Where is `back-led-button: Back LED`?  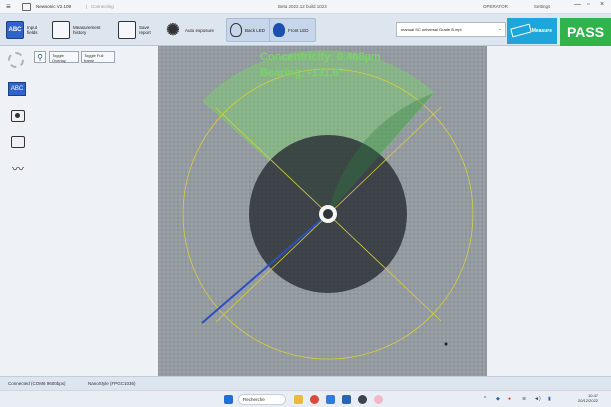
back-led-button: Back LED is located at coordinates (249, 30).